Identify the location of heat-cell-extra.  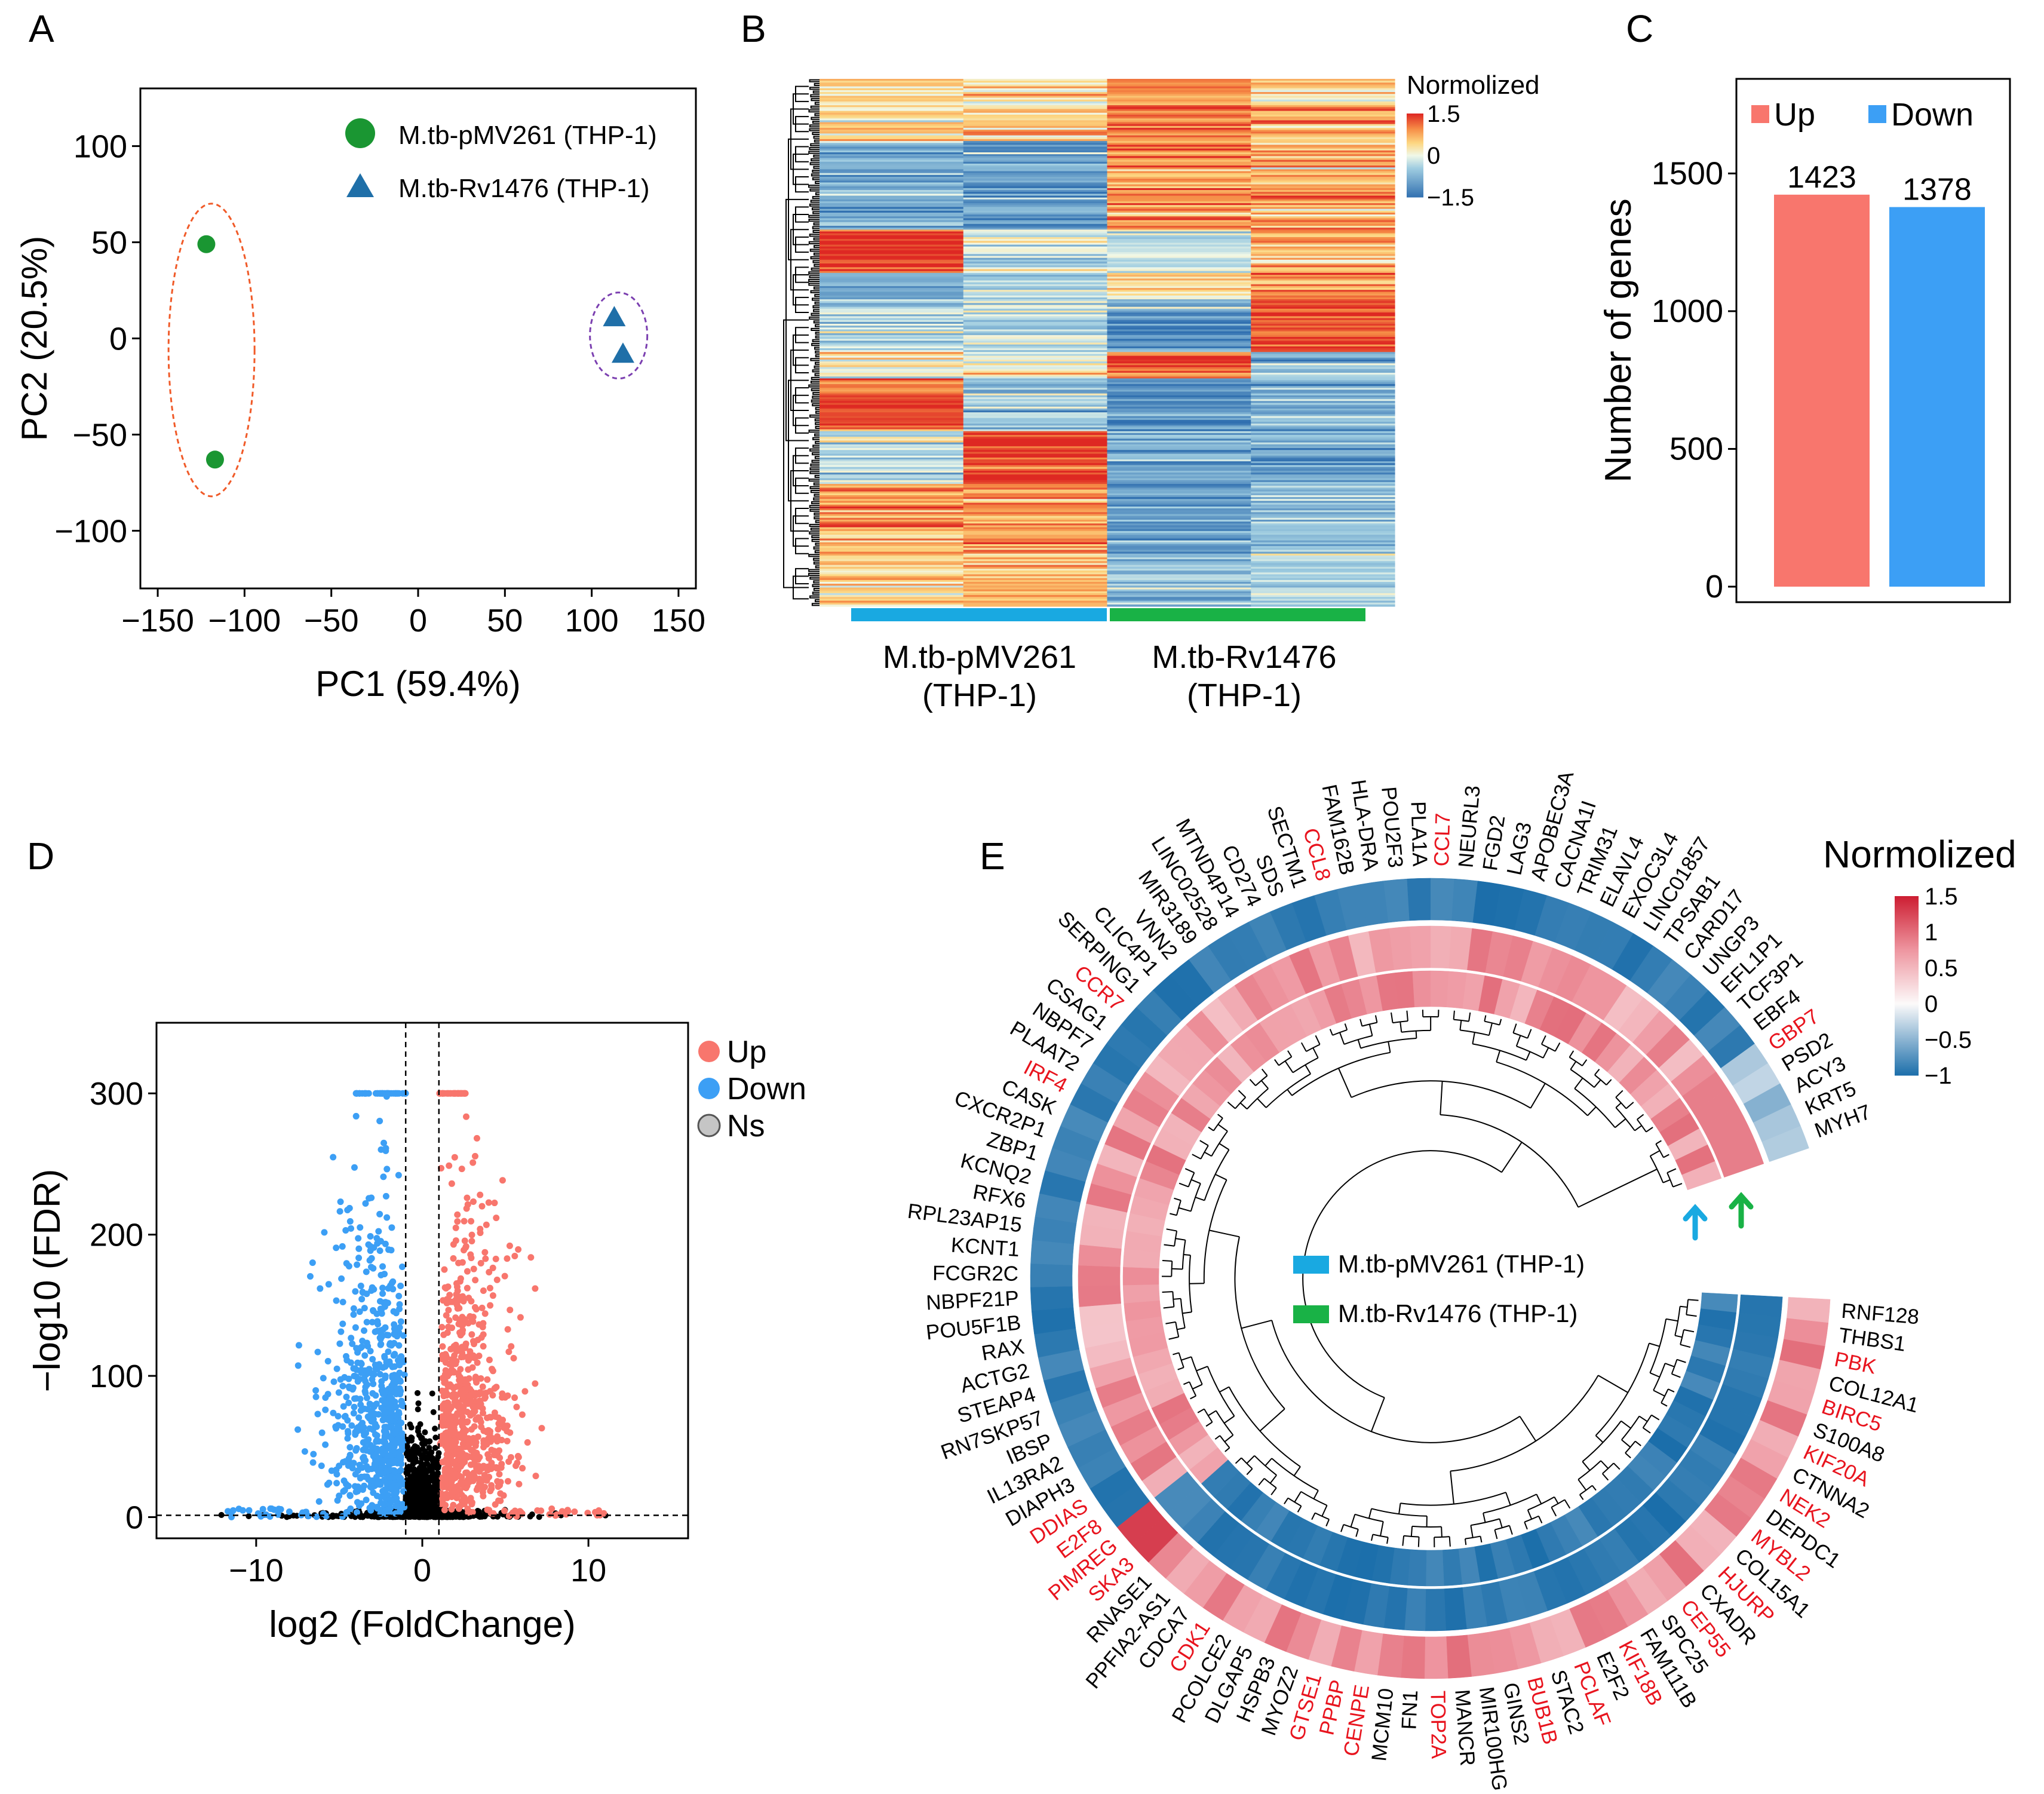
(1140, 1276).